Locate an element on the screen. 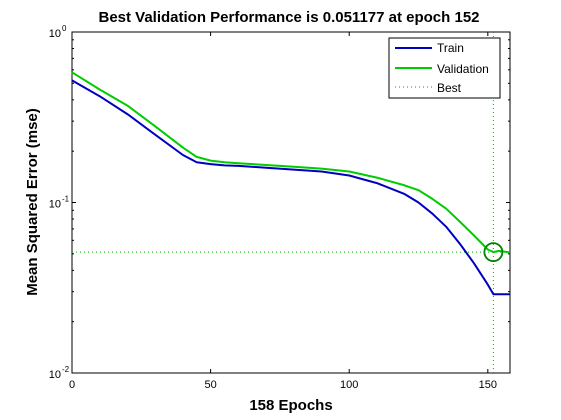 Image resolution: width=561 pixels, height=420 pixels. legend: Train Validation Best is located at coordinates (444, 68).